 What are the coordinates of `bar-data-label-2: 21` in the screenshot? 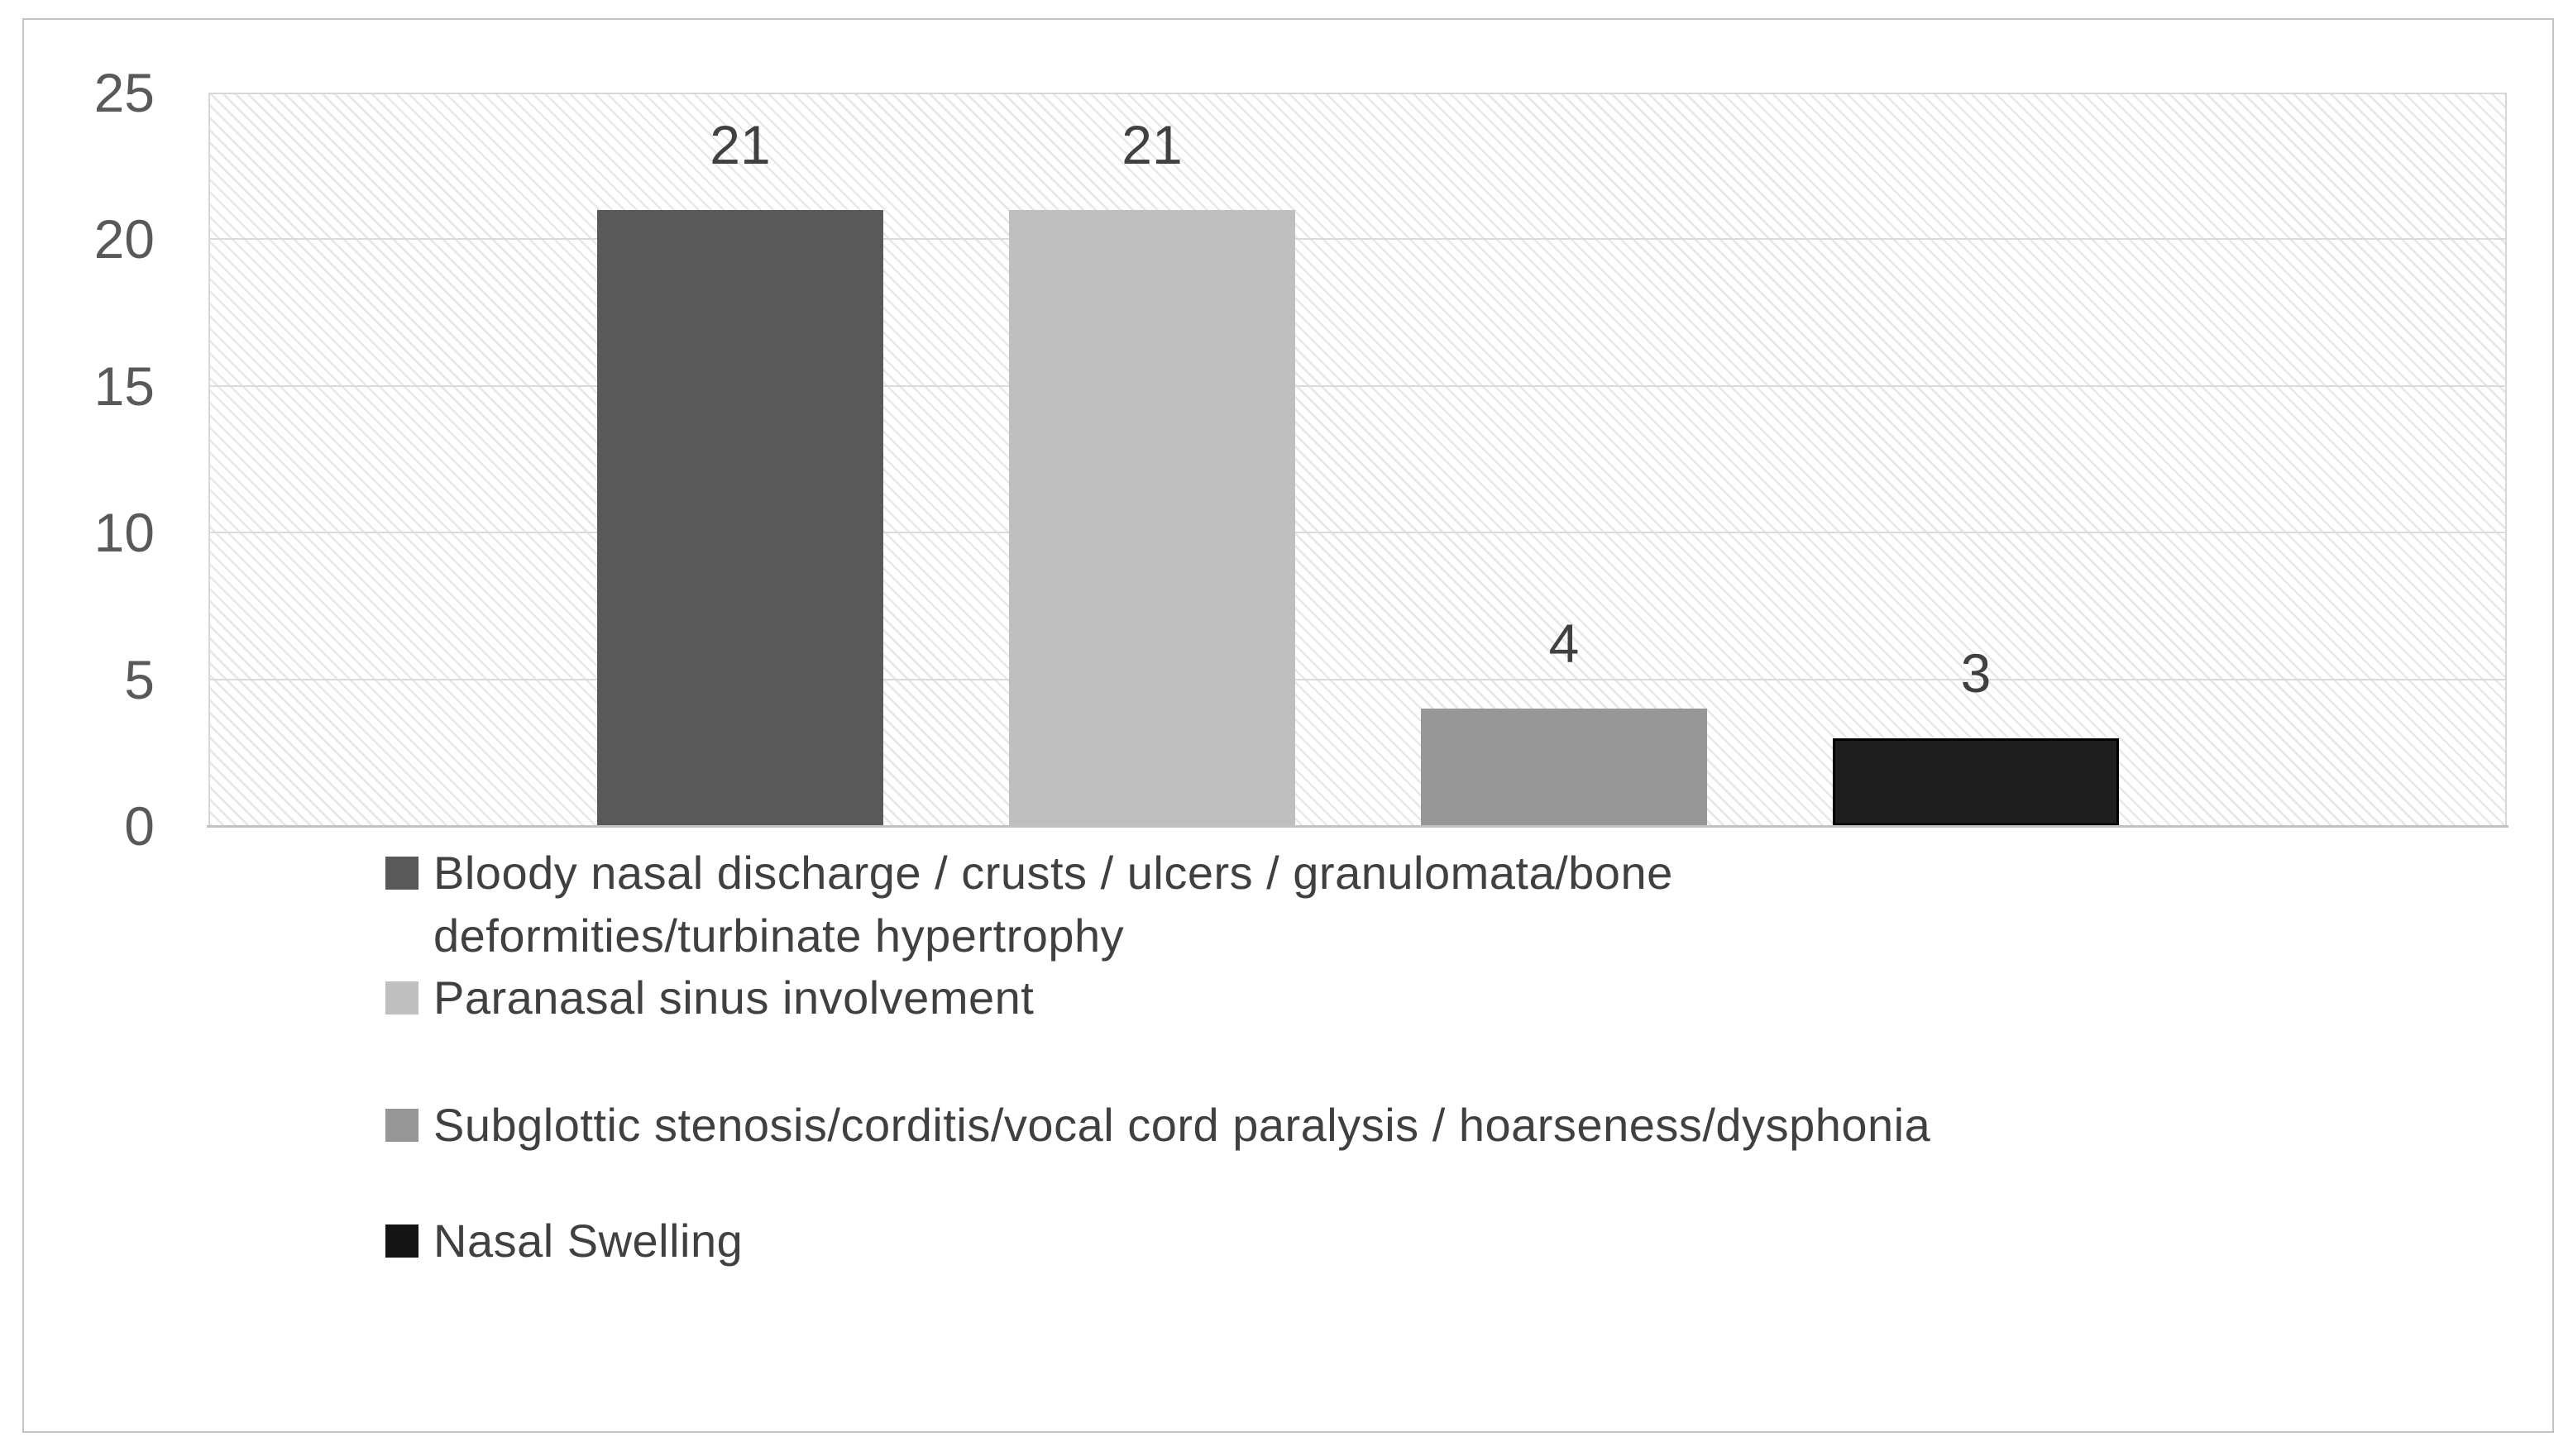 It's located at (1152, 144).